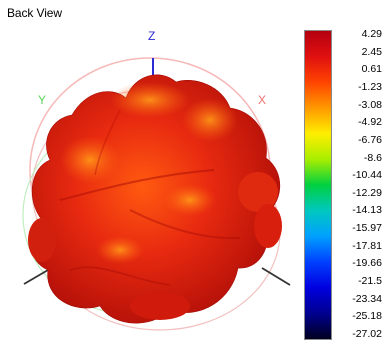 Image resolution: width=388 pixels, height=342 pixels. I want to click on y-axis-label: Y, so click(42, 100).